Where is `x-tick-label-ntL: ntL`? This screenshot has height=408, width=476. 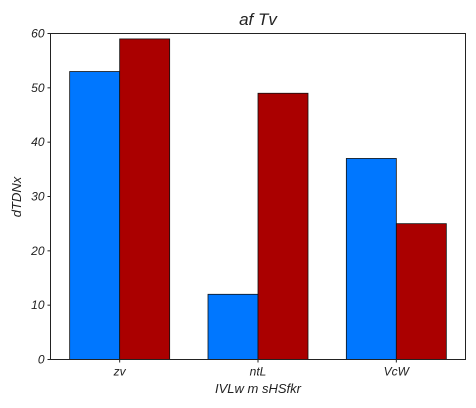
x-tick-label-ntL: ntL is located at coordinates (258, 372).